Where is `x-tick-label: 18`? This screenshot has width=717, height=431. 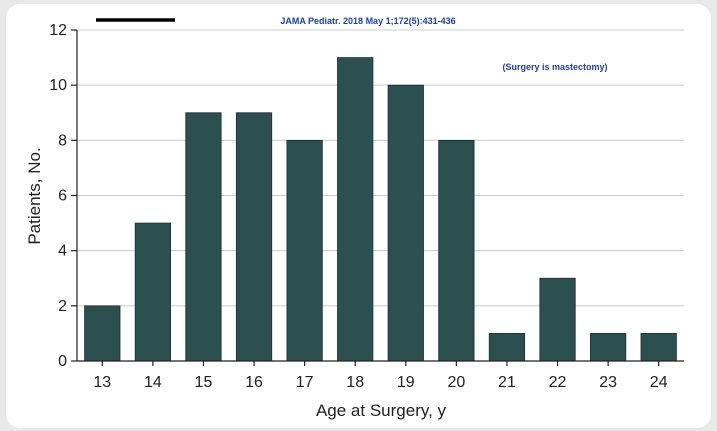
x-tick-label: 18 is located at coordinates (355, 382).